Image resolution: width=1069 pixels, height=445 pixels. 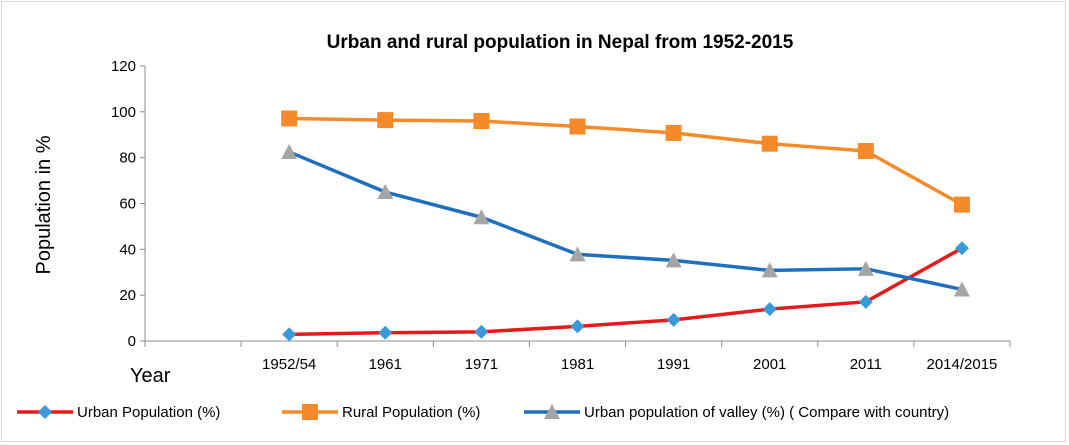 I want to click on y-axis-title: Population in %, so click(x=44, y=204).